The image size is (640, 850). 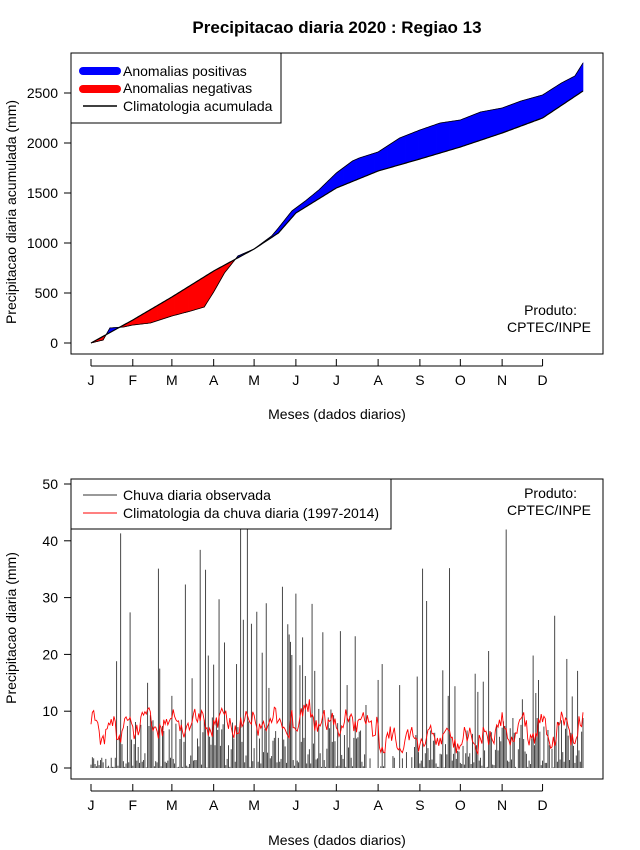 I want to click on y-tick-label-2: 20, so click(x=50, y=654).